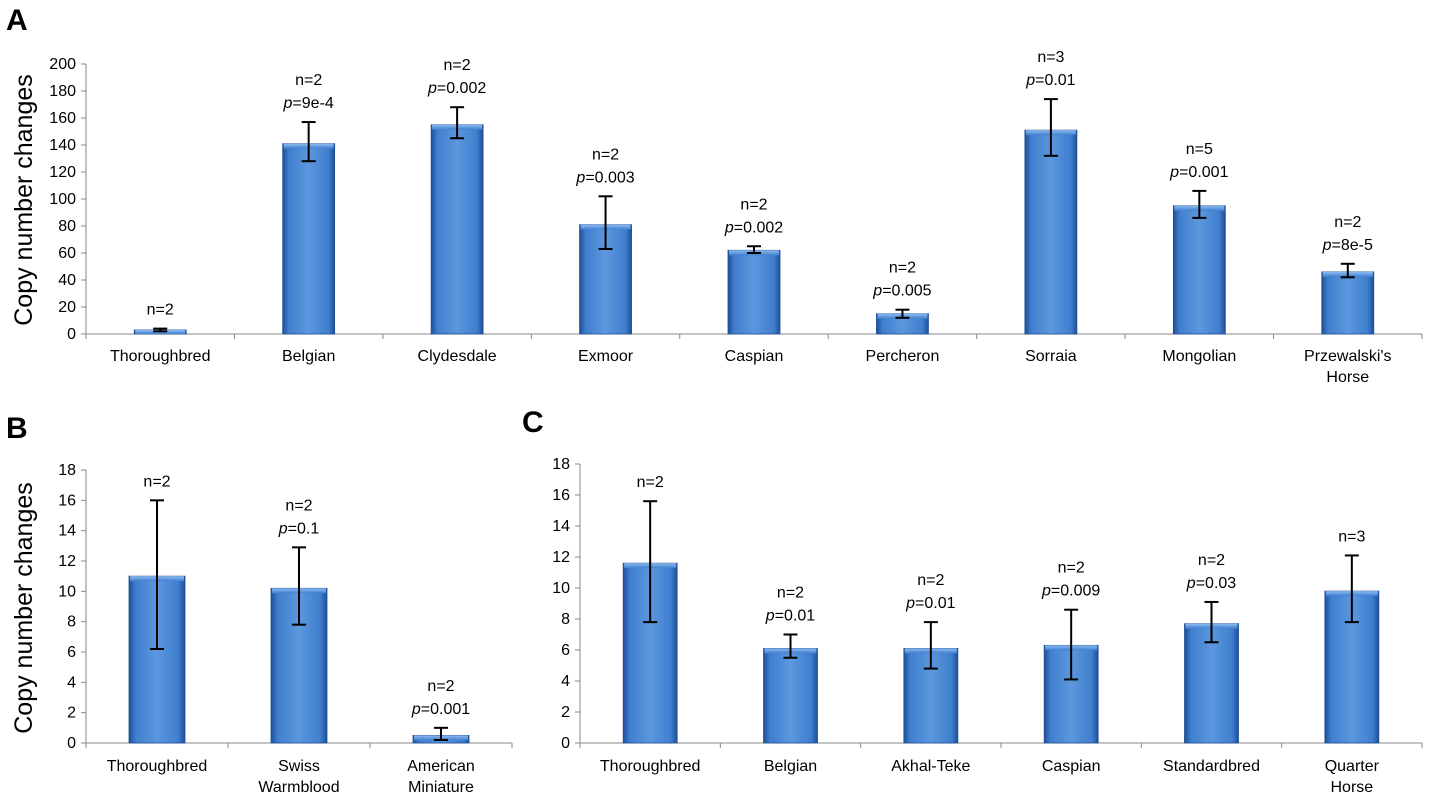 This screenshot has height=800, width=1432. What do you see at coordinates (1211, 583) in the screenshot?
I see `panel-c-p-value-label: p=0.03` at bounding box center [1211, 583].